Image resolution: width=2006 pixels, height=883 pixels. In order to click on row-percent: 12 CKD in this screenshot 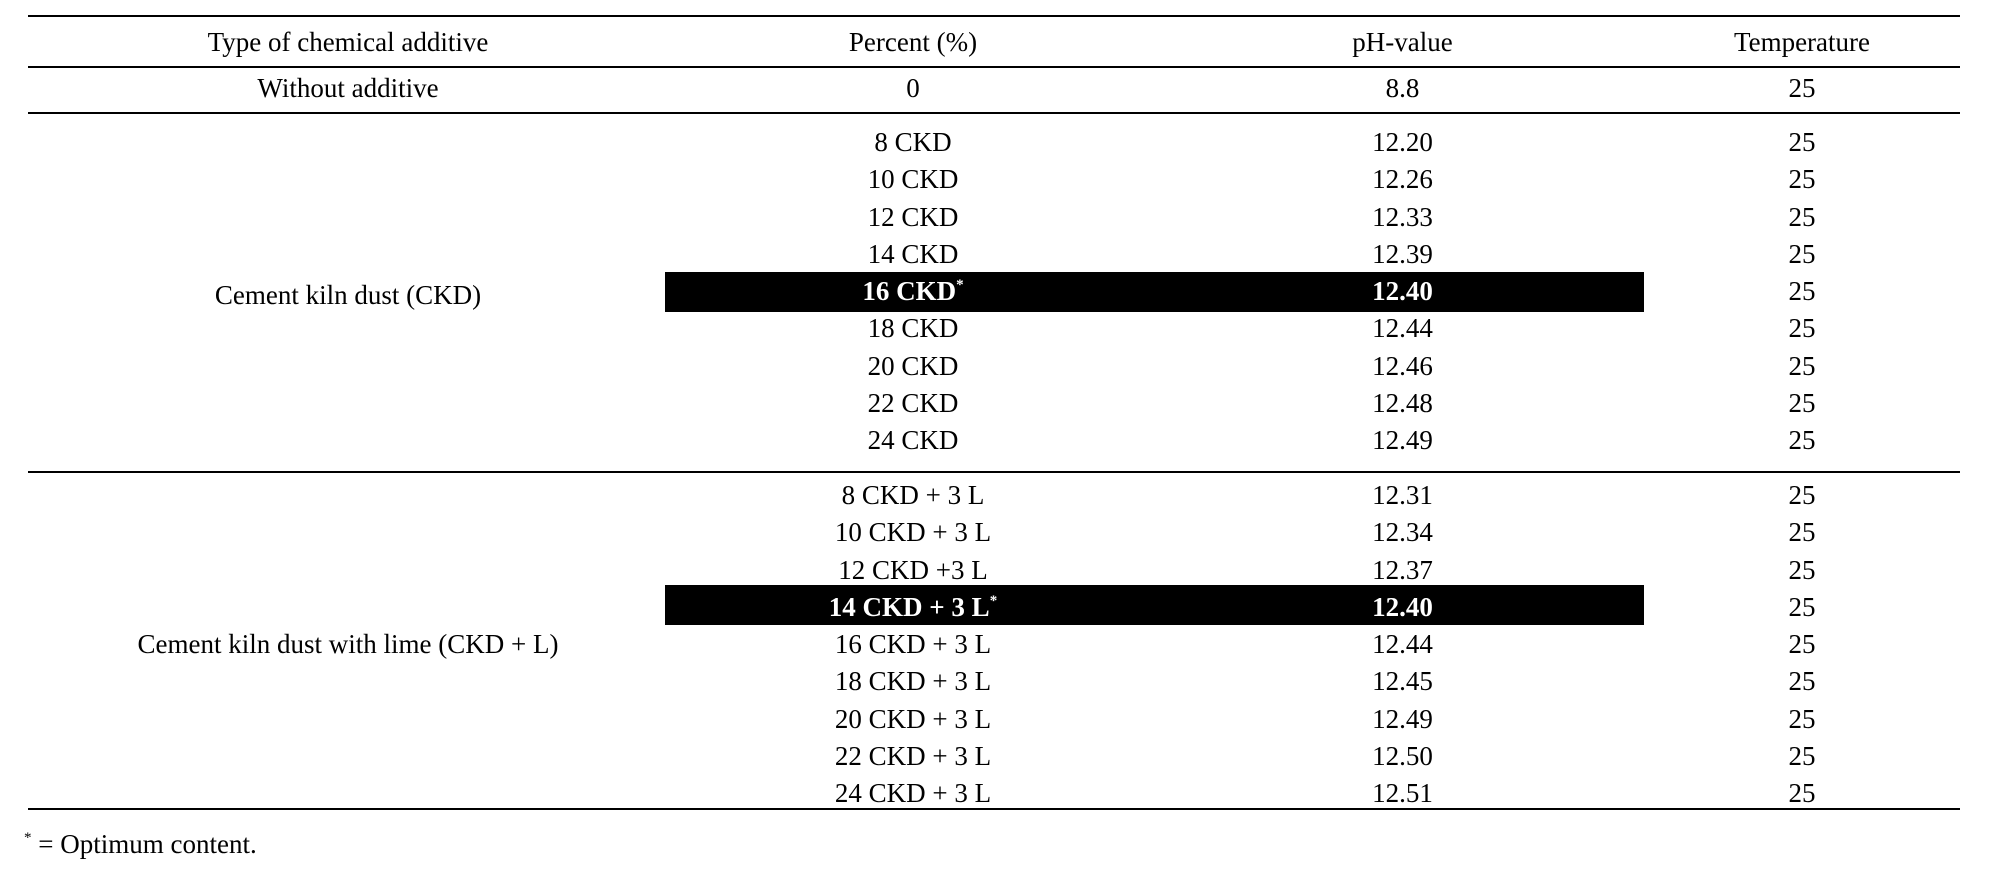, I will do `click(913, 217)`.